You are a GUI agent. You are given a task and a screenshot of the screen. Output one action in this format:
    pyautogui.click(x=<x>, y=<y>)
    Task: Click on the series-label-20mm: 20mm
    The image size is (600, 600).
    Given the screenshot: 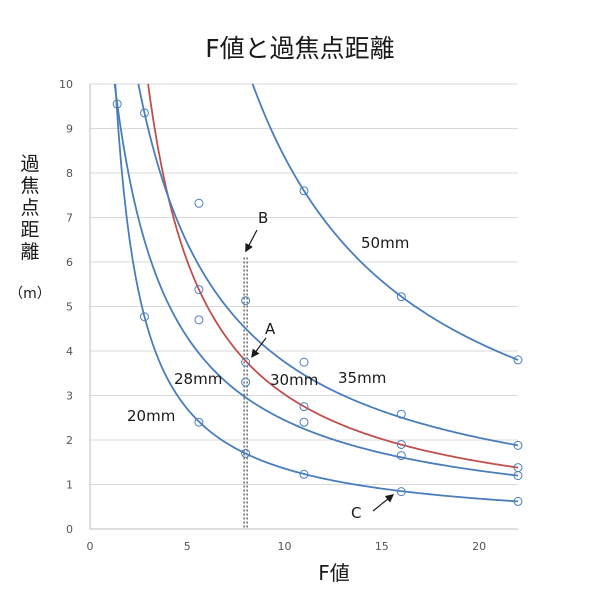 What is the action you would take?
    pyautogui.click(x=151, y=416)
    